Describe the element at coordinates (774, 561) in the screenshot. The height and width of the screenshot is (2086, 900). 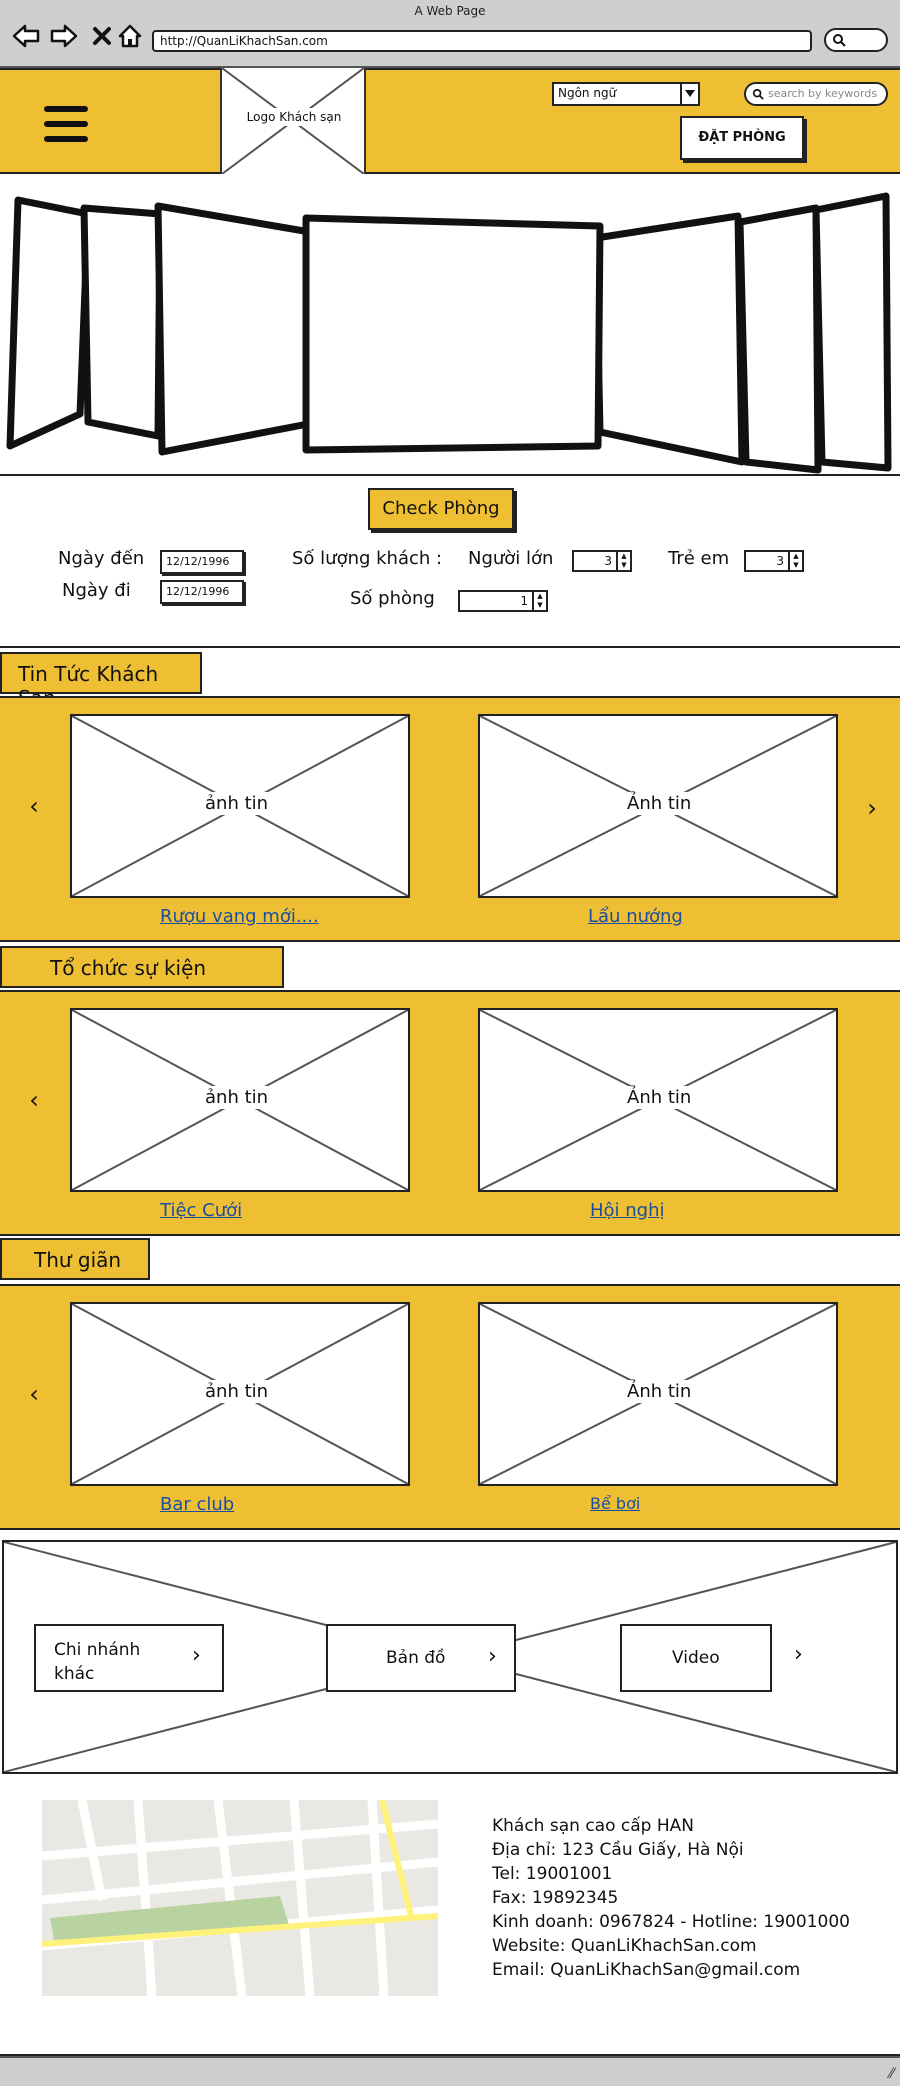
I see `children-stepper: 3 ▲ ▼` at that location.